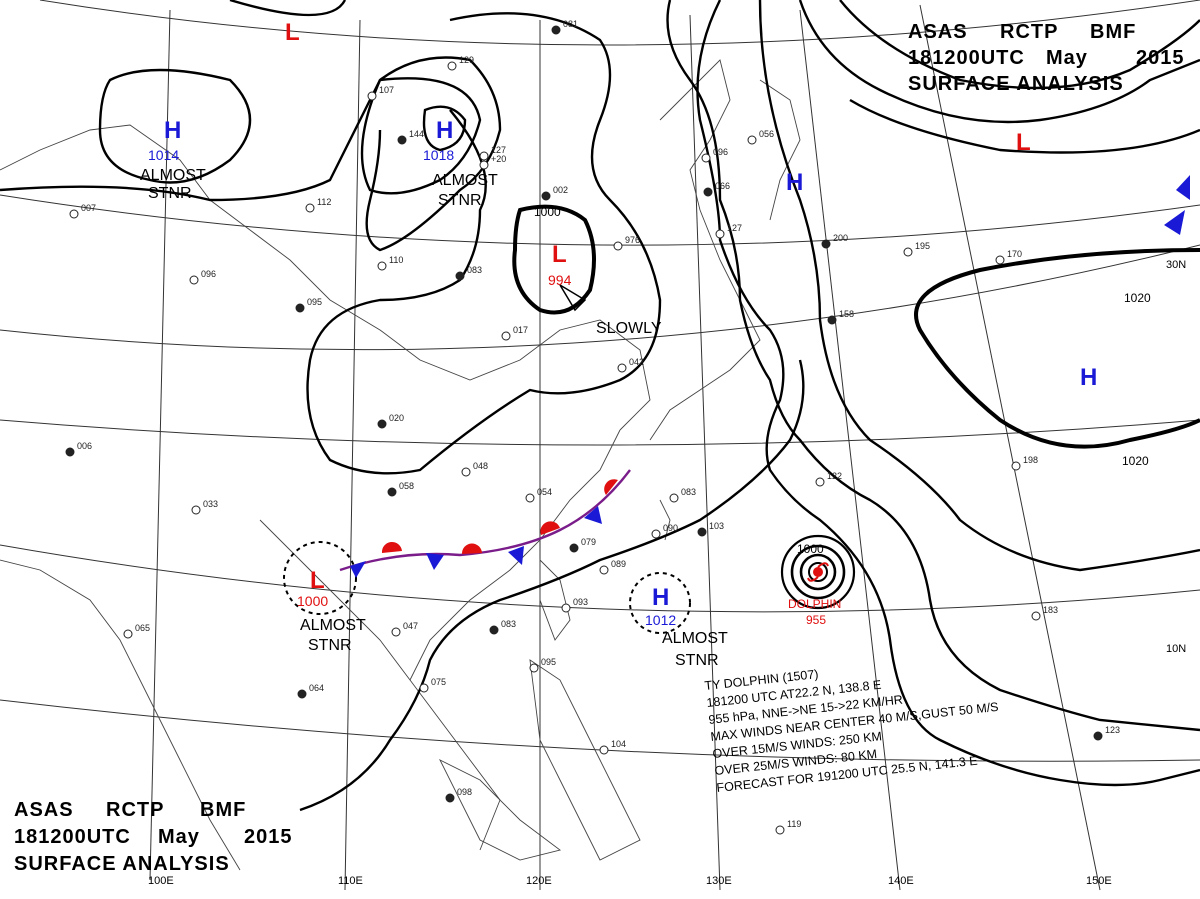 This screenshot has width=1200, height=899. What do you see at coordinates (210, 504) in the screenshot?
I see `station-pressure: 033` at bounding box center [210, 504].